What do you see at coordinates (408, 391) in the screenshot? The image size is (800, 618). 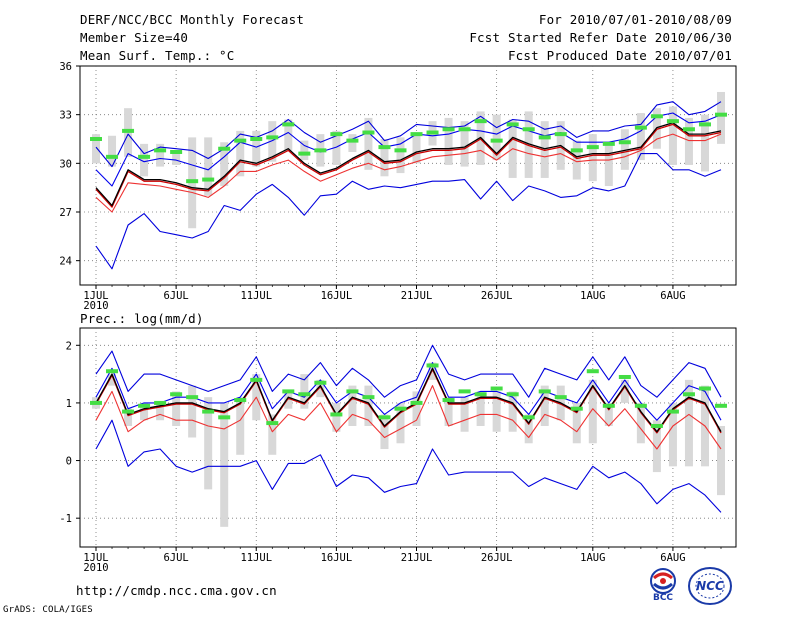 I see `upper-line` at bounding box center [408, 391].